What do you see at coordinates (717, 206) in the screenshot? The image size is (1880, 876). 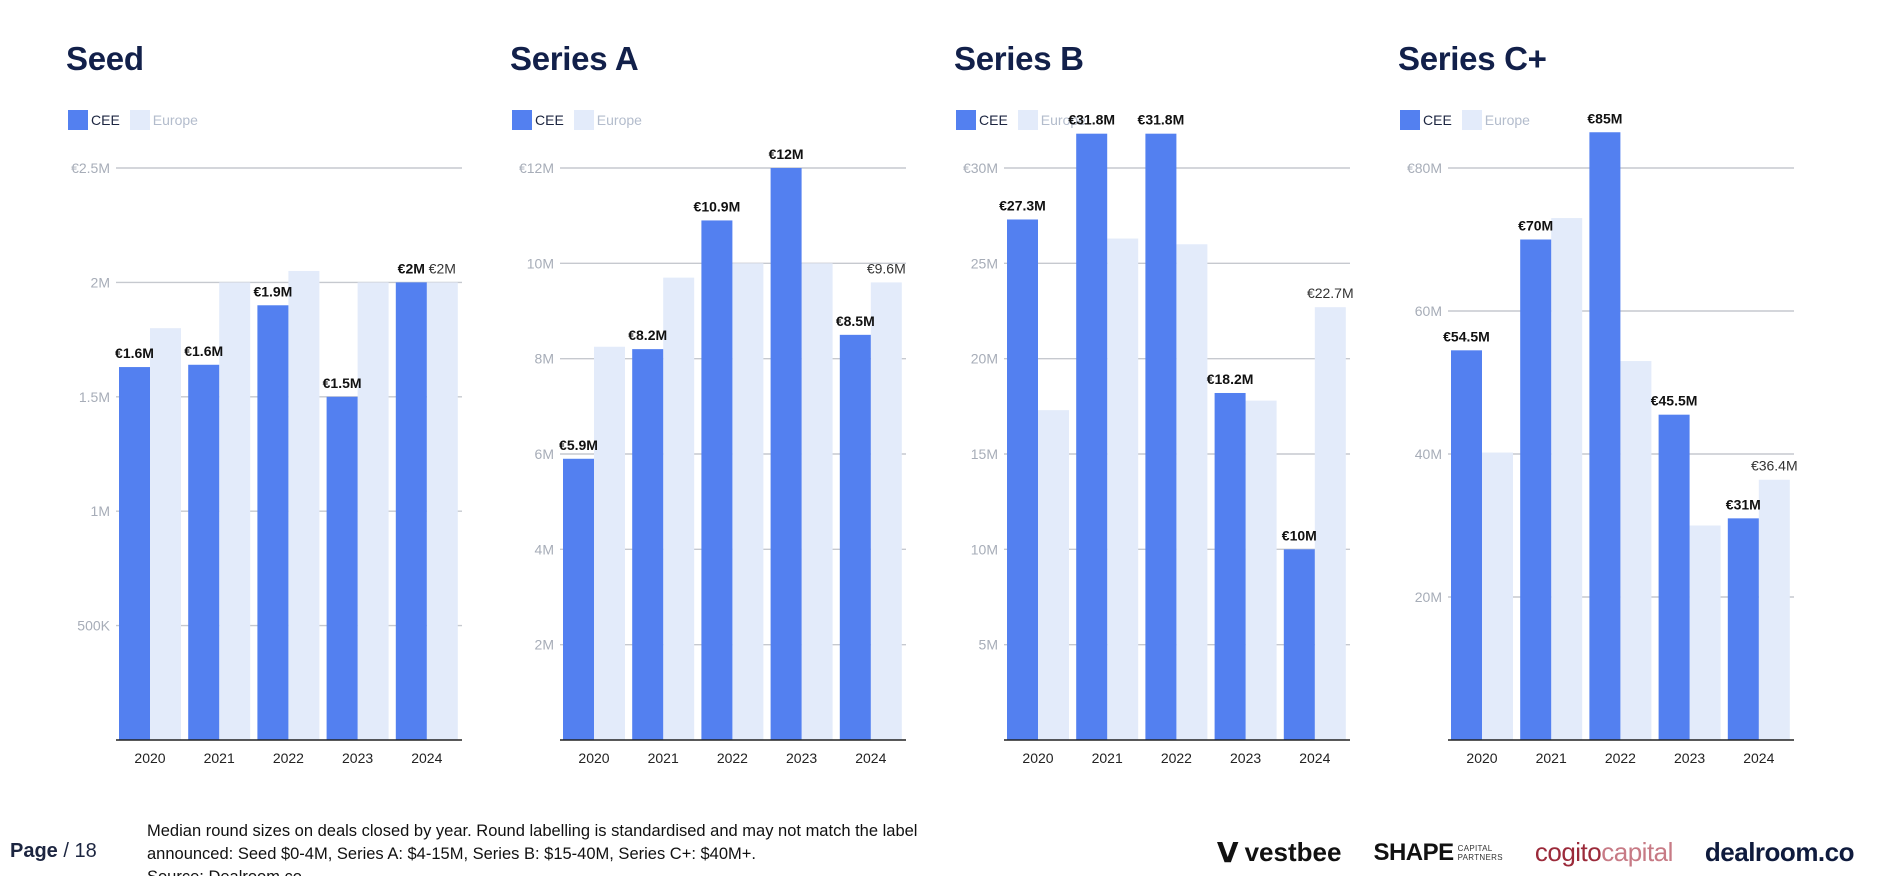 I see `data-label-cee: €10.9M` at bounding box center [717, 206].